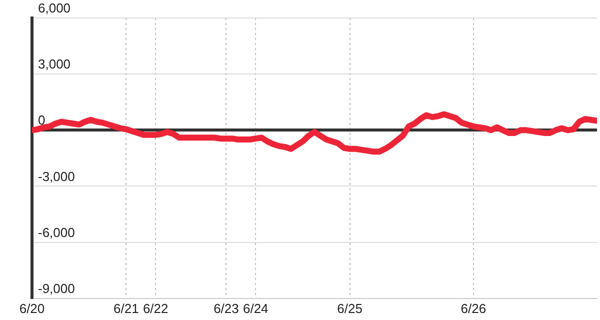  Describe the element at coordinates (56, 232) in the screenshot. I see `y-tick-label: -6,000` at that location.